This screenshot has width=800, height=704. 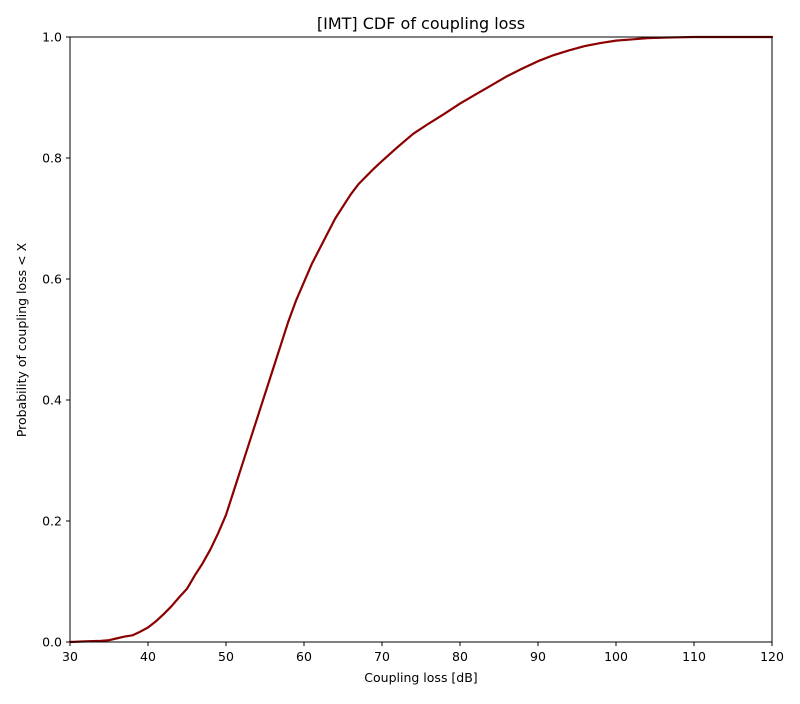 What do you see at coordinates (226, 656) in the screenshot?
I see `x-tick-label: 50` at bounding box center [226, 656].